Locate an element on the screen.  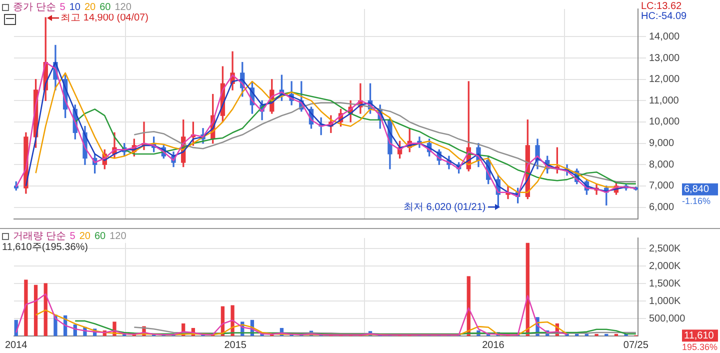
legend-title: 종가 단순 is located at coordinates (34, 7).